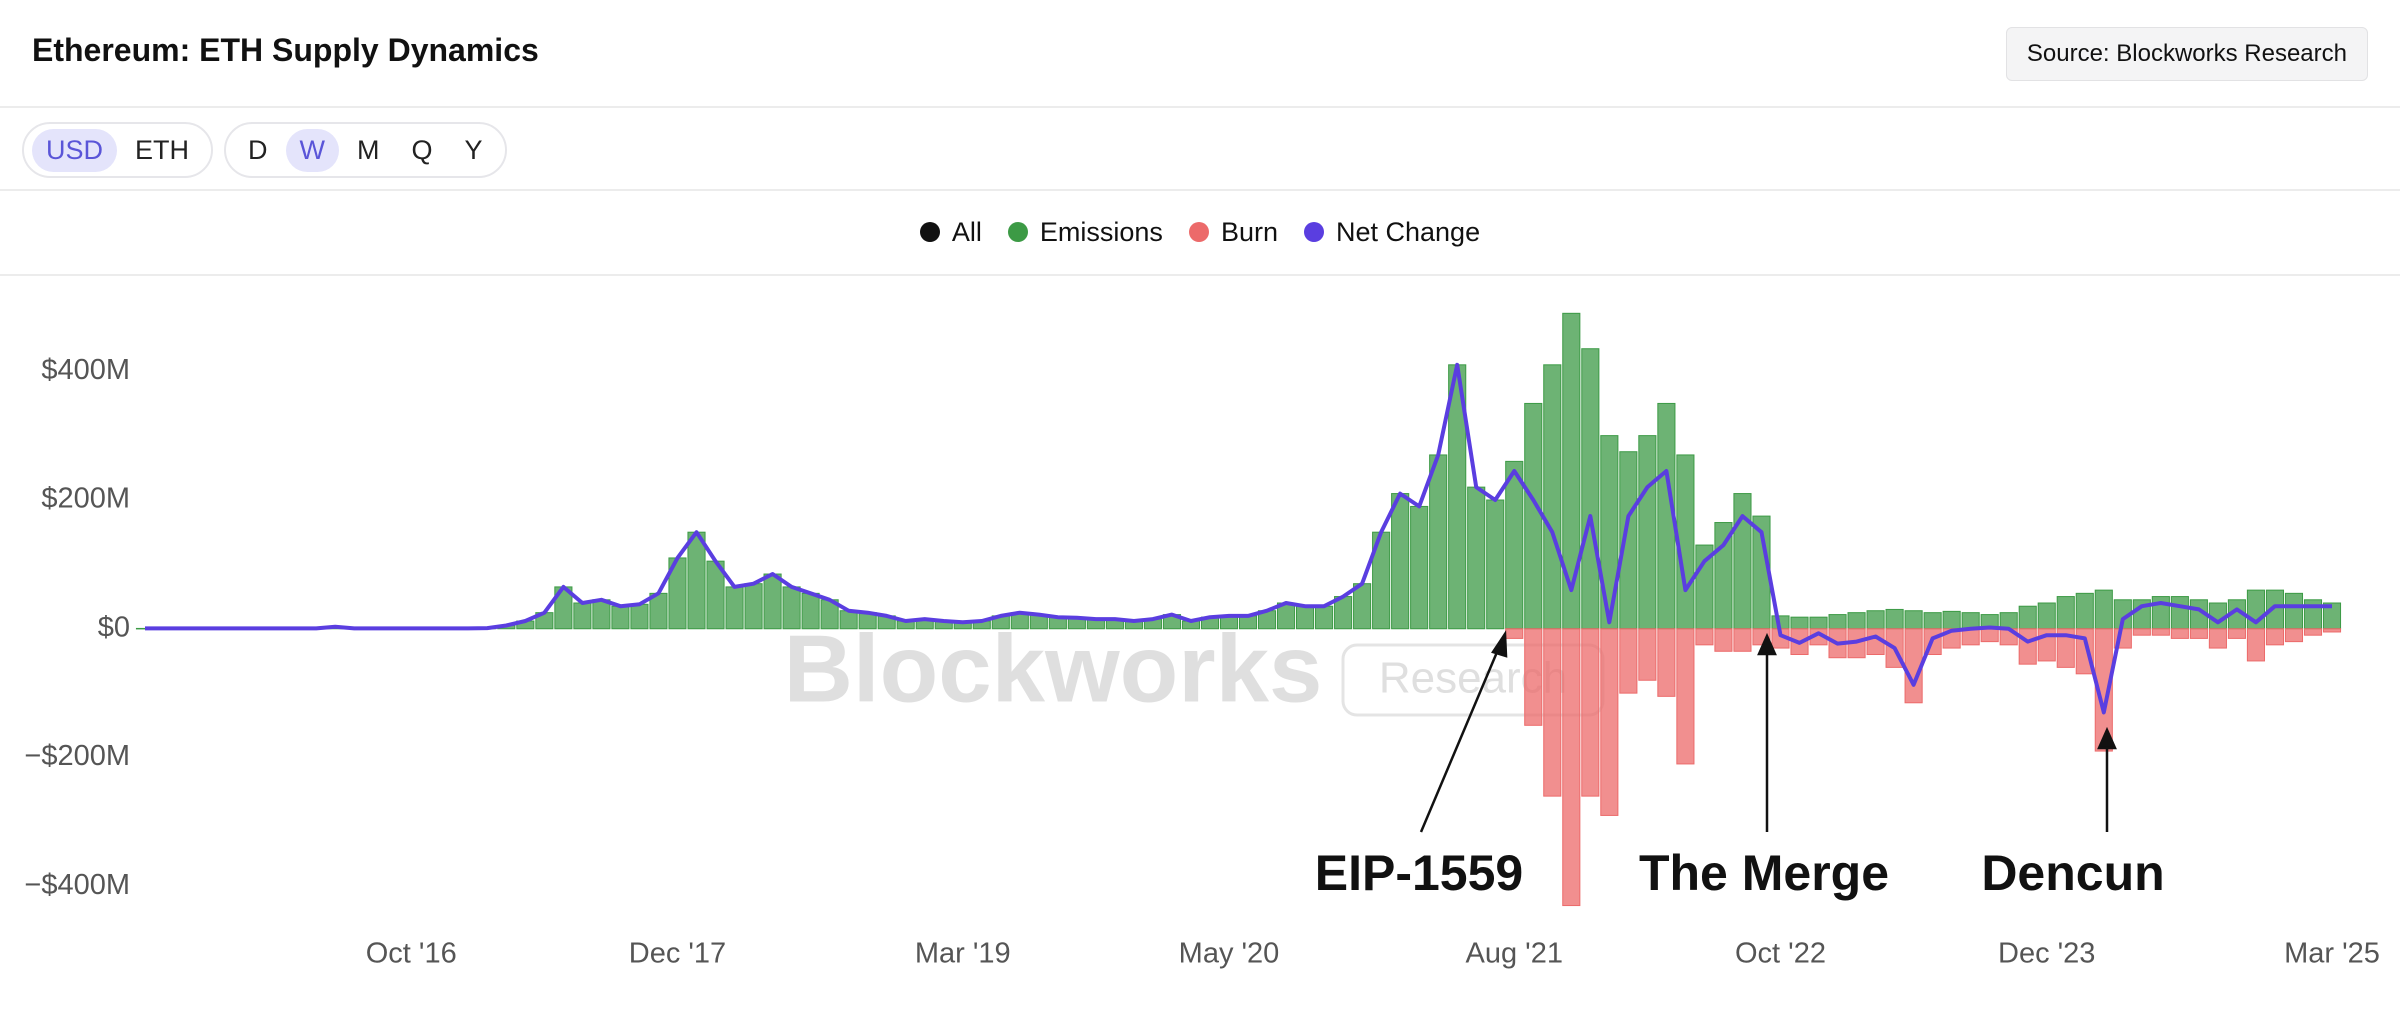 The image size is (2400, 1030). Describe the element at coordinates (422, 149) in the screenshot. I see `period-option: Q` at that location.